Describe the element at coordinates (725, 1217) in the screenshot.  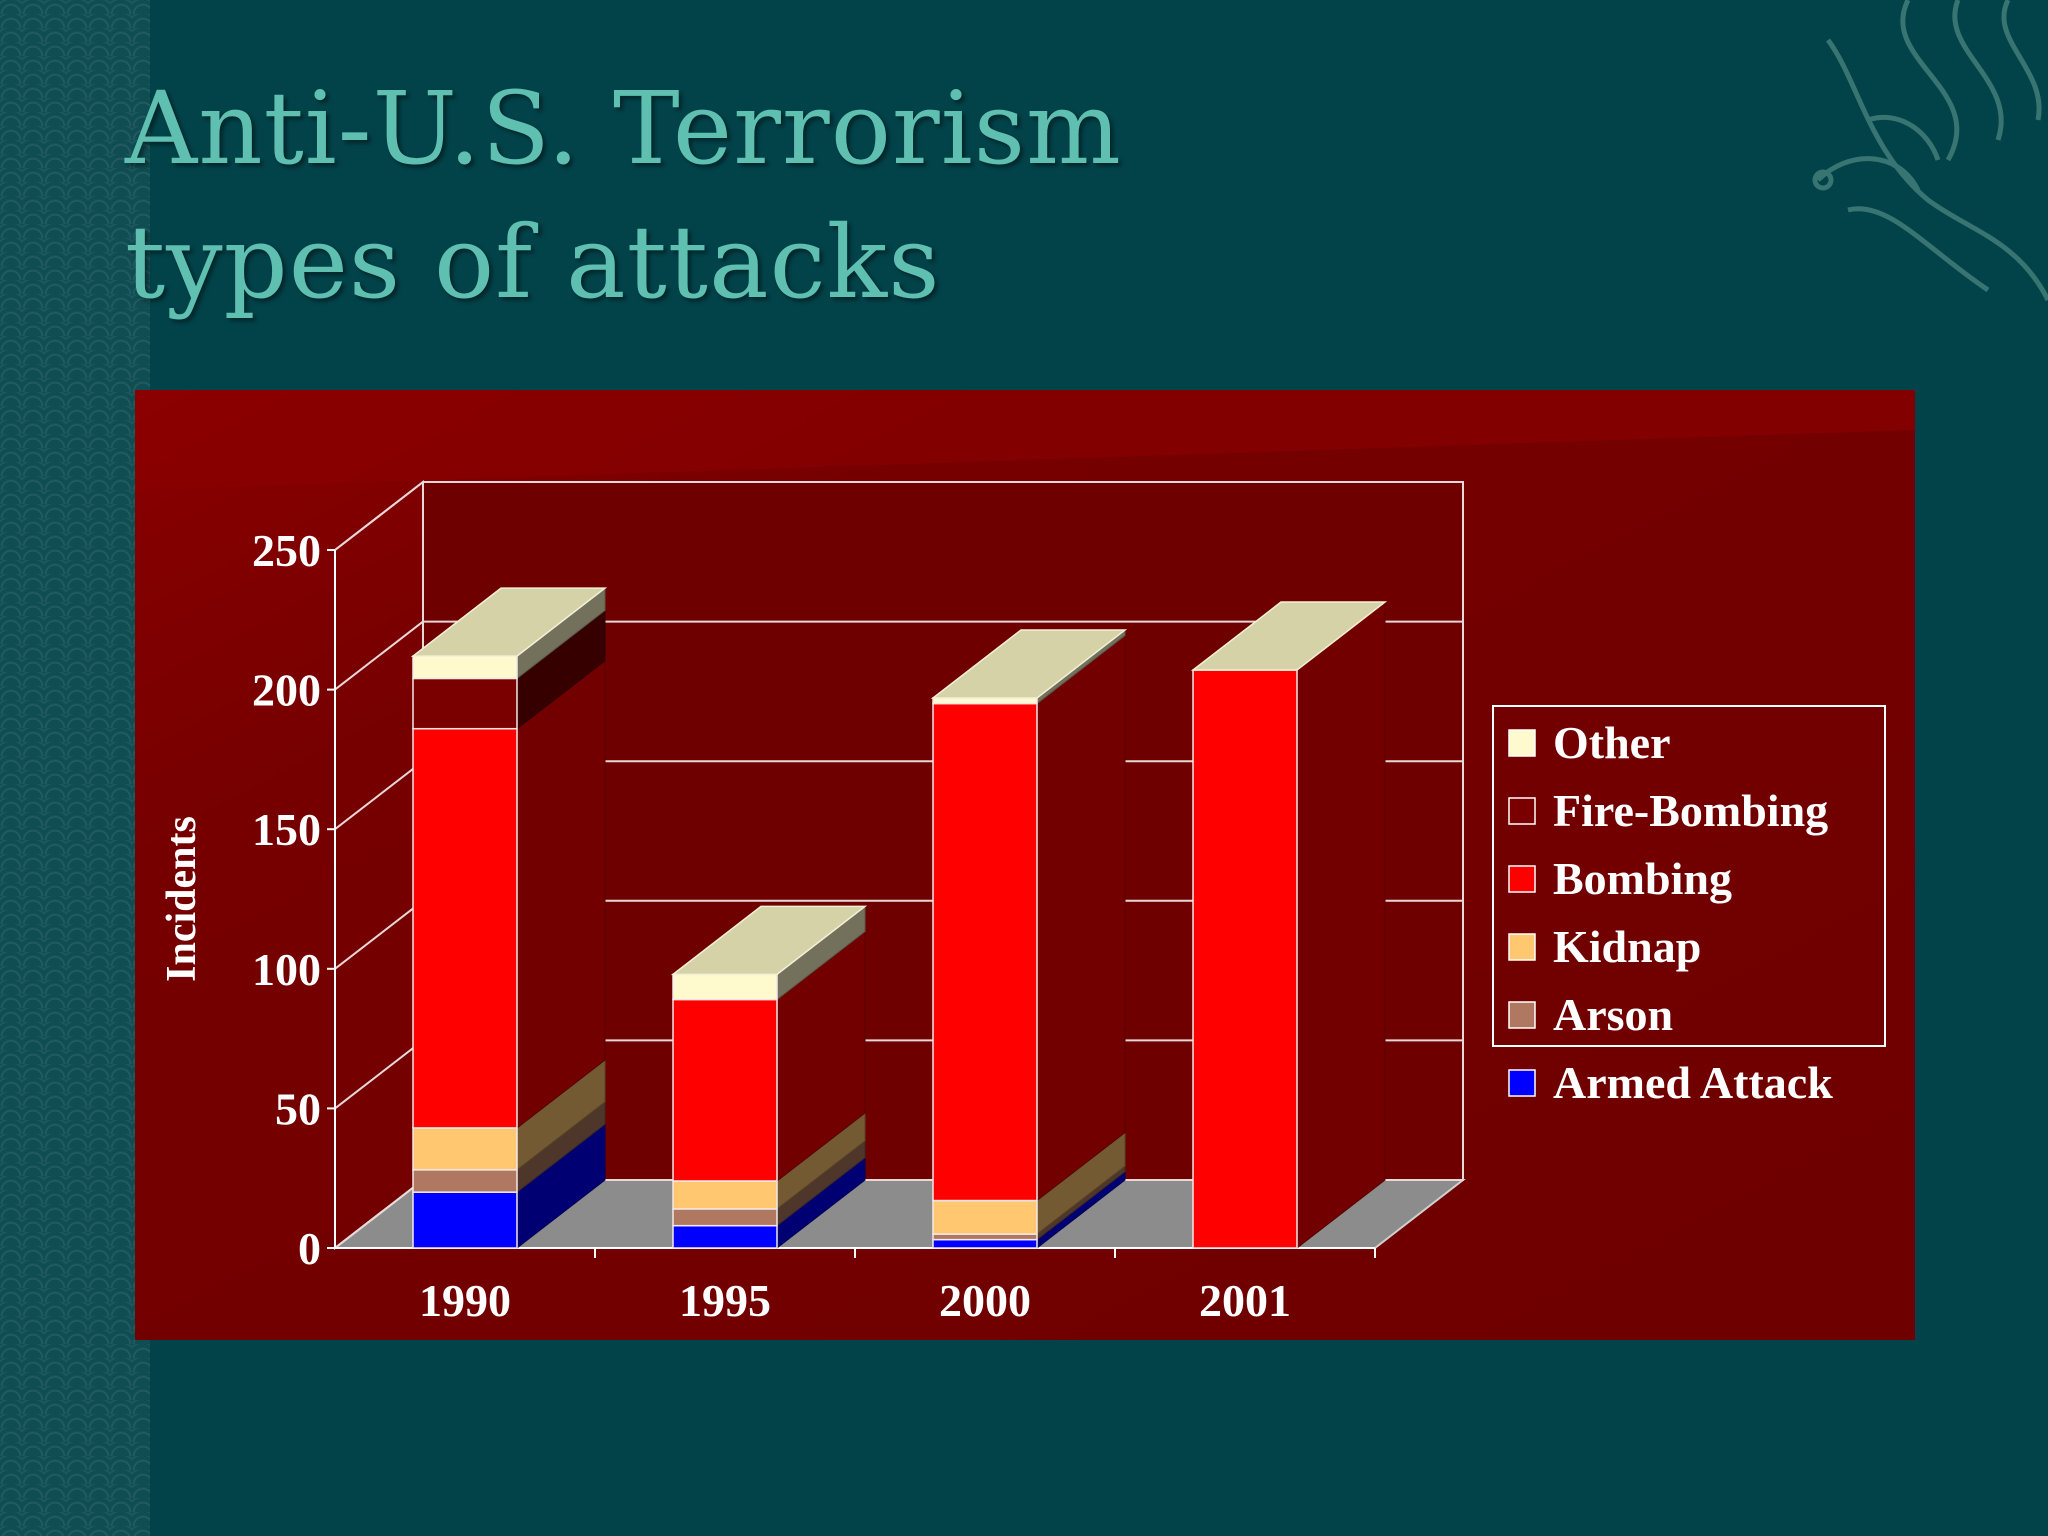
I see `bar-arson-1995` at that location.